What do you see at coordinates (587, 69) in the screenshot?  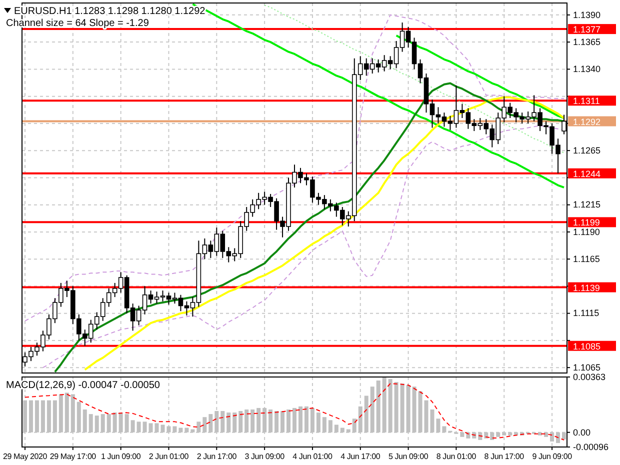 I see `y-tick-label: 1.1340` at bounding box center [587, 69].